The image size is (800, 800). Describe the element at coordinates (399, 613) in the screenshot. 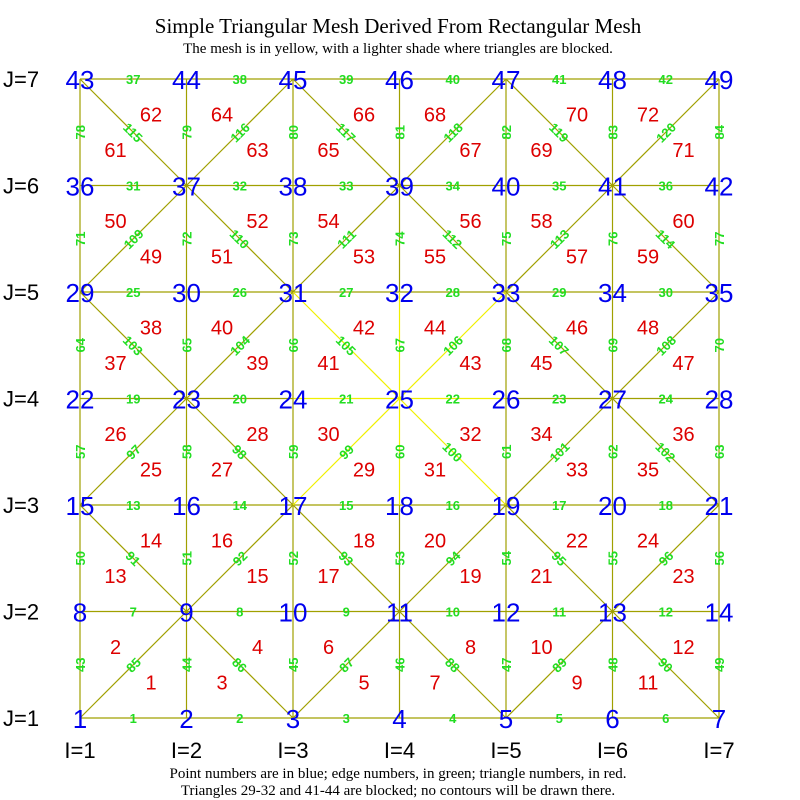

I see `point-label: 11` at that location.